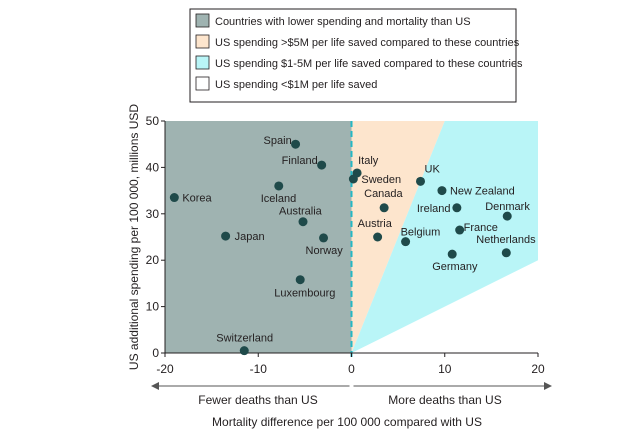  I want to click on direction-label-fewer-deaths: Fewer deaths than US, so click(257, 400).